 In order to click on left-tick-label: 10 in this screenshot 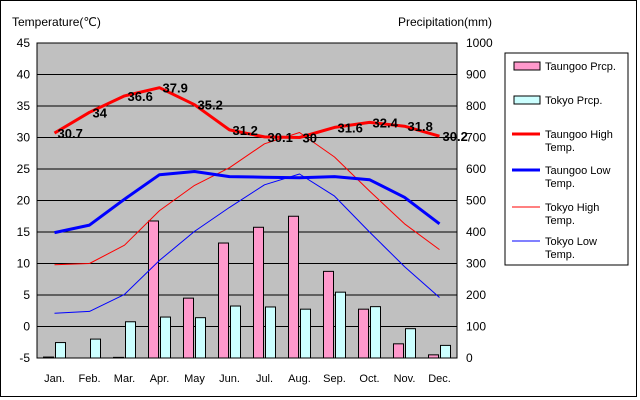, I will do `click(24, 264)`.